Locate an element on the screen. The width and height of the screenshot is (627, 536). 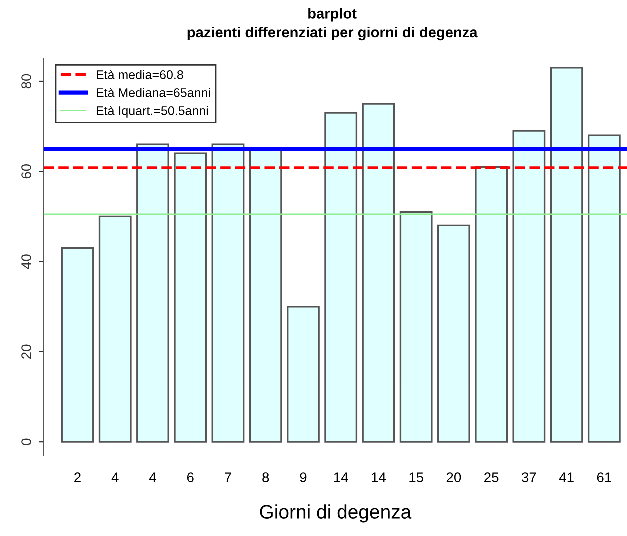
x-tick-label: 2 is located at coordinates (77, 477).